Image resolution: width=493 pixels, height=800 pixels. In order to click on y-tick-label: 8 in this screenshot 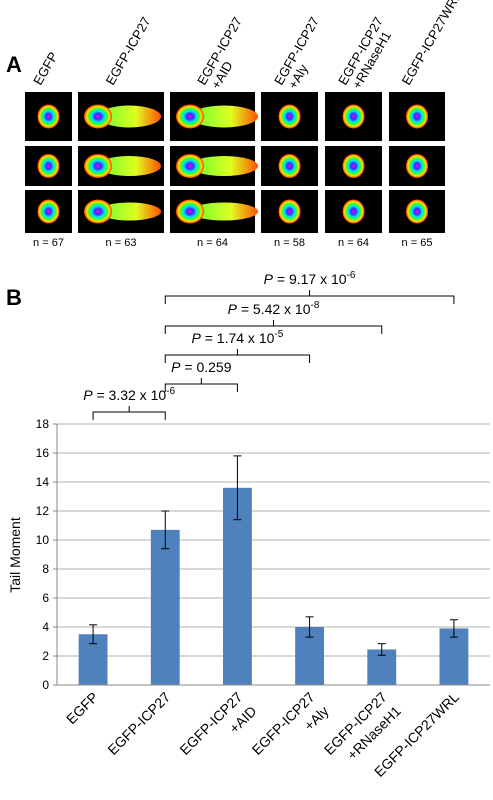, I will do `click(45, 569)`.